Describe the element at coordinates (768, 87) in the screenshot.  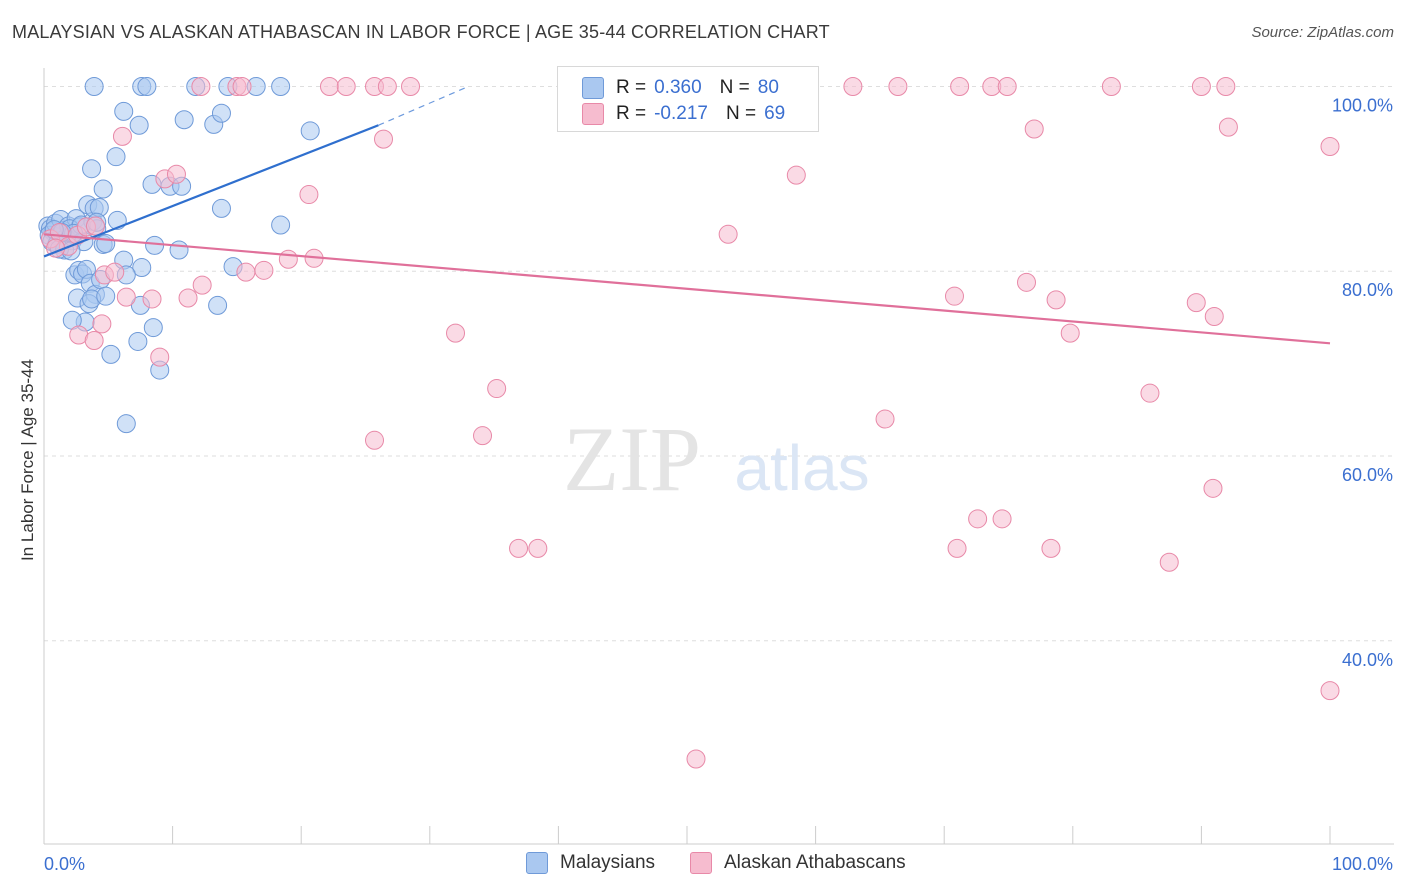
I see `legend-n-value-malaysians: 80` at that location.